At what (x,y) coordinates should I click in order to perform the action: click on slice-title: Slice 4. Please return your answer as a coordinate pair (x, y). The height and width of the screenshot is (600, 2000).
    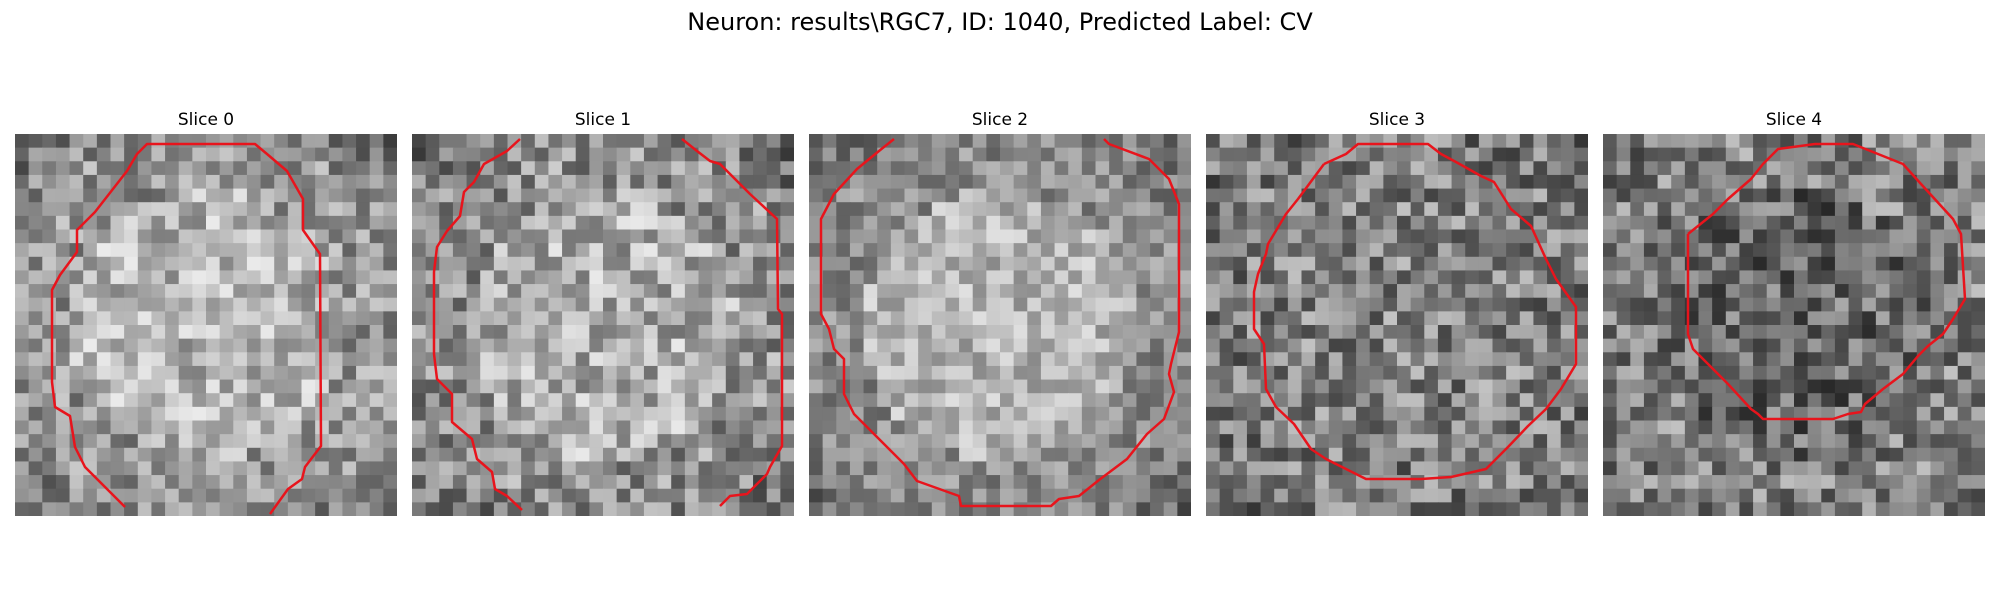
    Looking at the image, I should click on (1794, 120).